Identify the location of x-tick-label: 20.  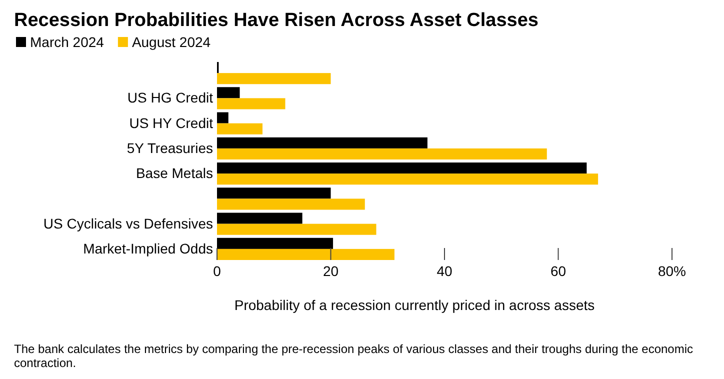
(330, 270).